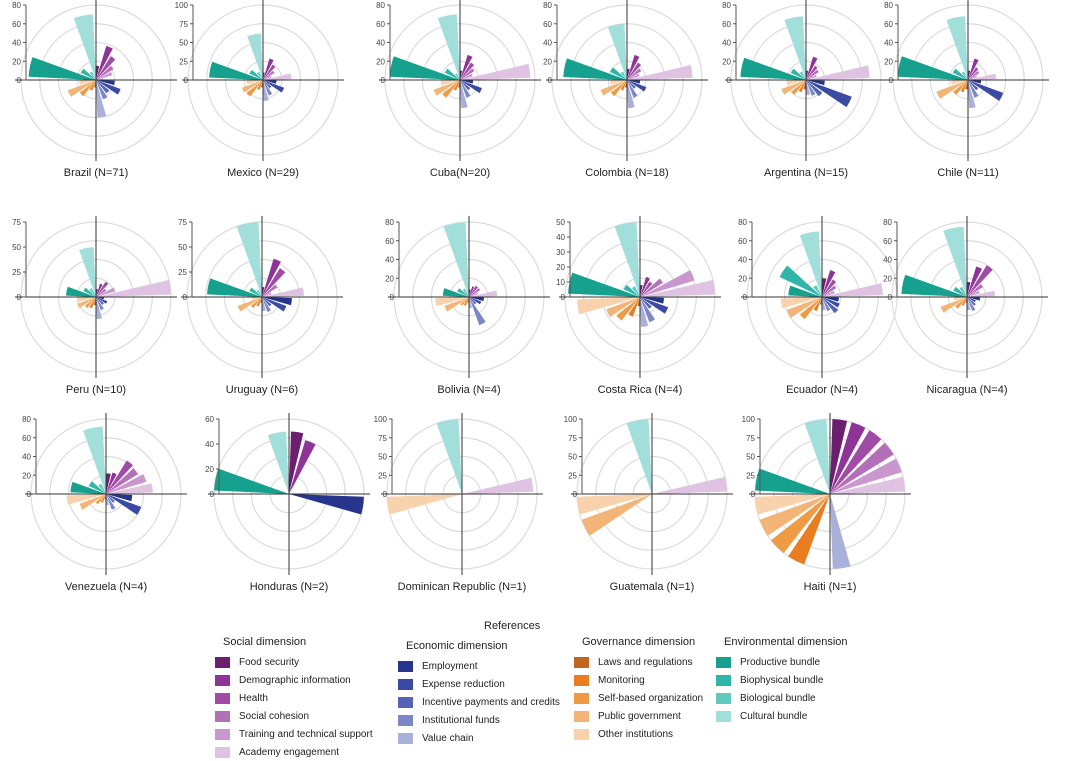  I want to click on panel-label: Bolivia (N=4), so click(468, 390).